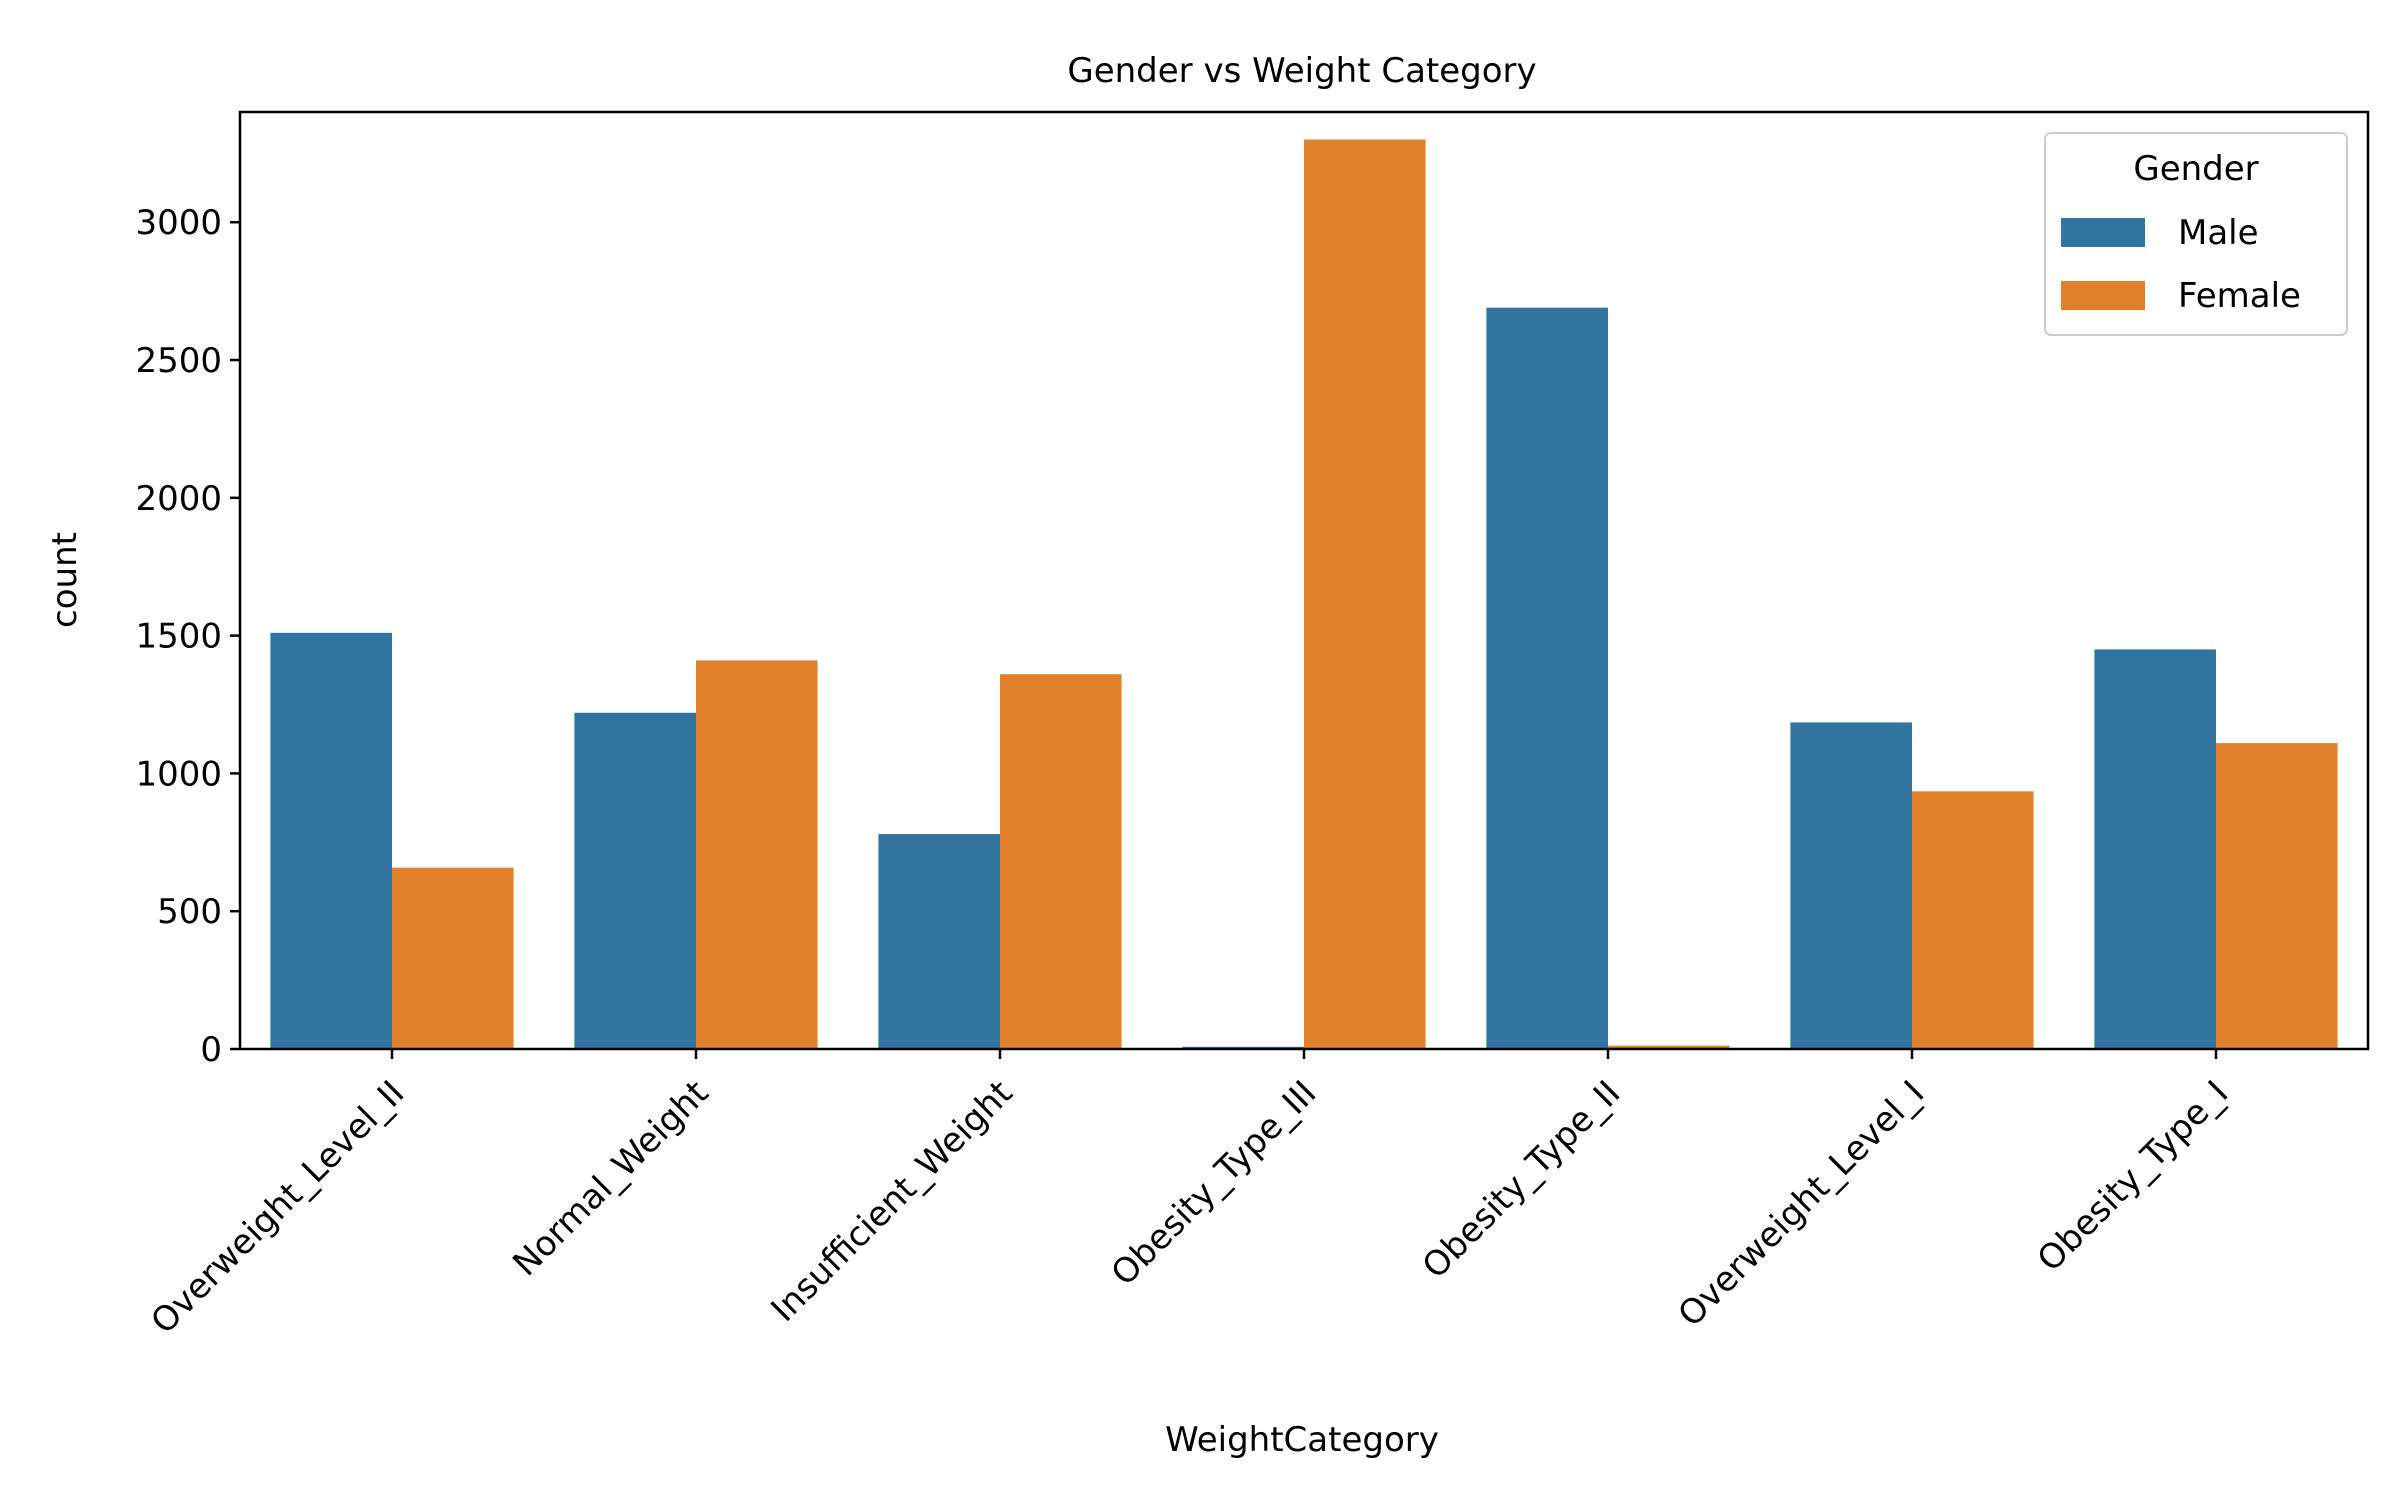  I want to click on y-tick-label: 1500, so click(178, 637).